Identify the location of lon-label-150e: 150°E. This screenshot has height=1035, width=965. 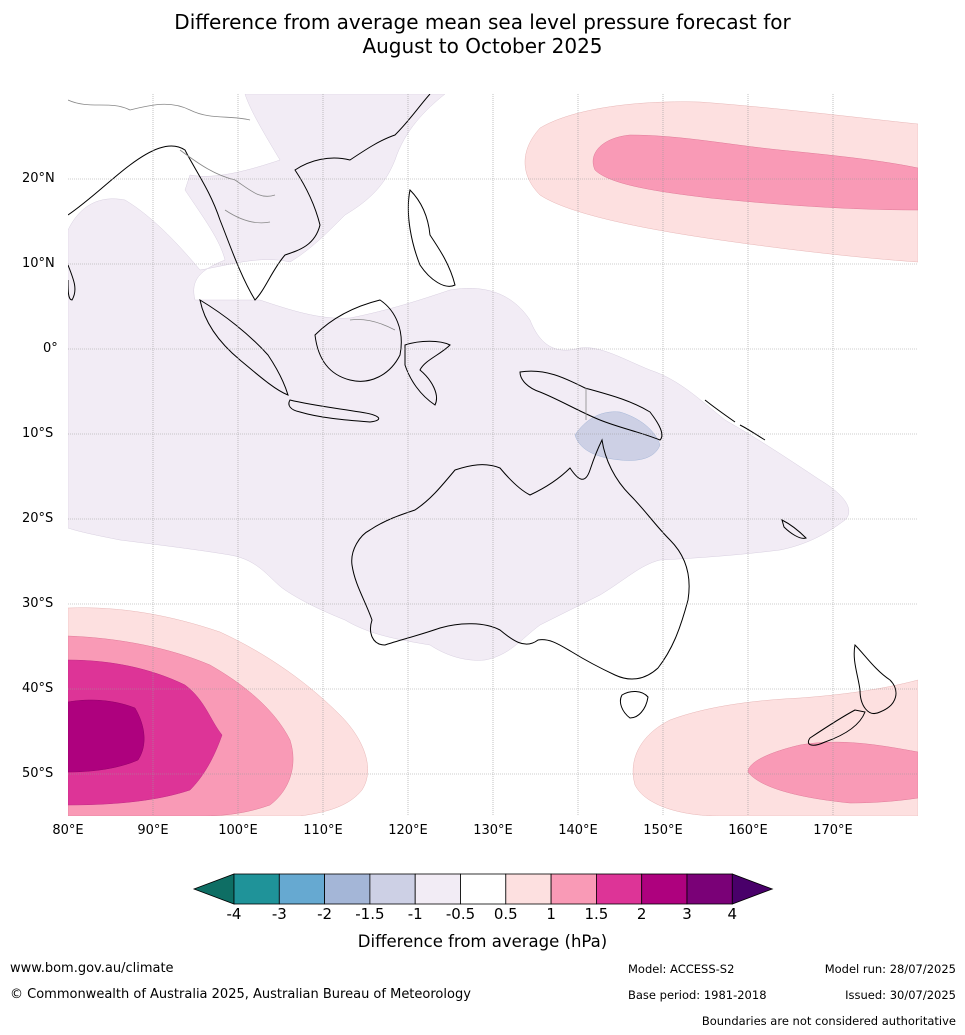
(663, 830).